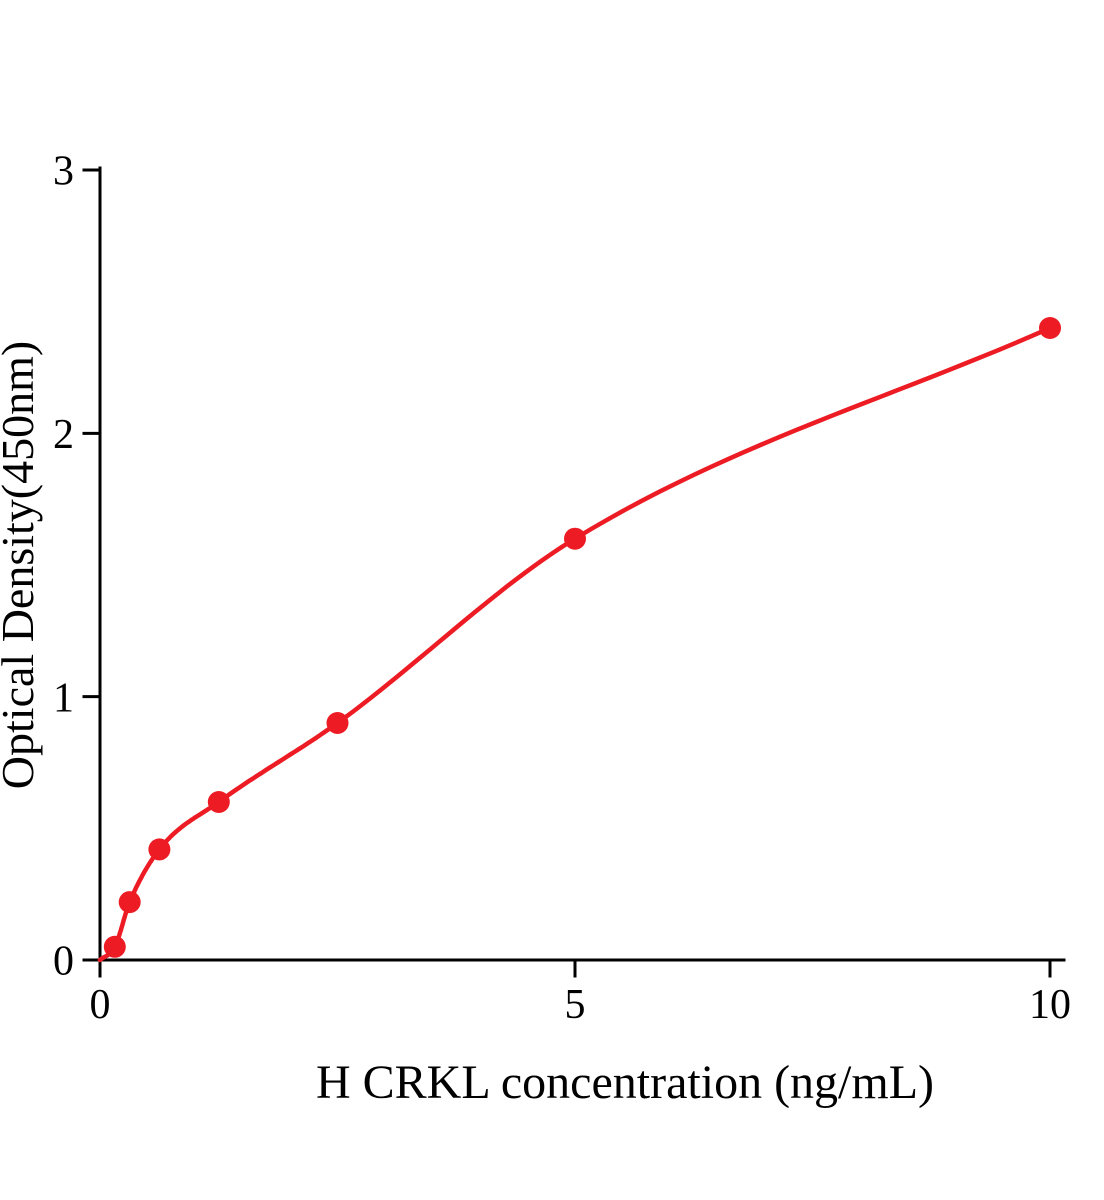 This screenshot has width=1104, height=1200. What do you see at coordinates (575, 1005) in the screenshot?
I see `x-tick-label: 5` at bounding box center [575, 1005].